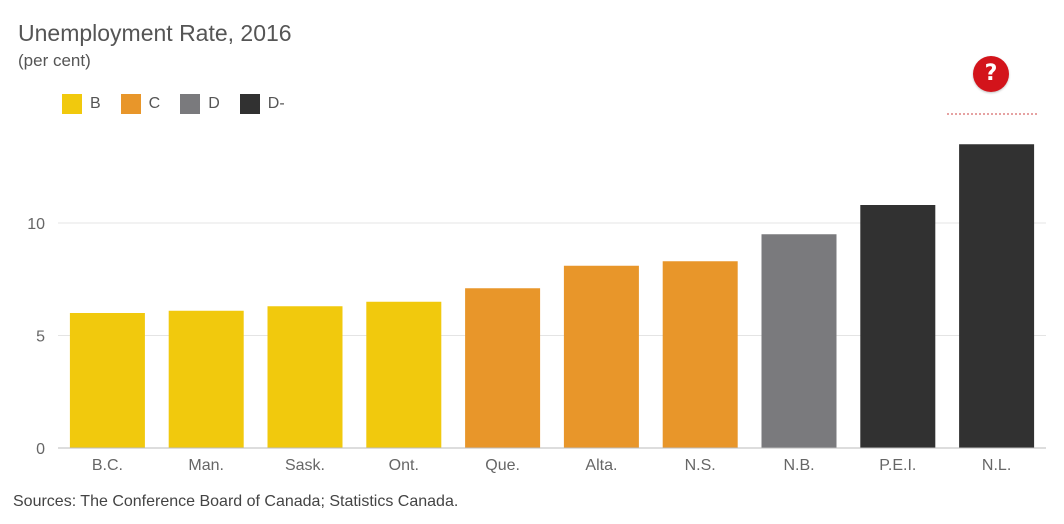  Describe the element at coordinates (997, 296) in the screenshot. I see `bar-nl` at that location.